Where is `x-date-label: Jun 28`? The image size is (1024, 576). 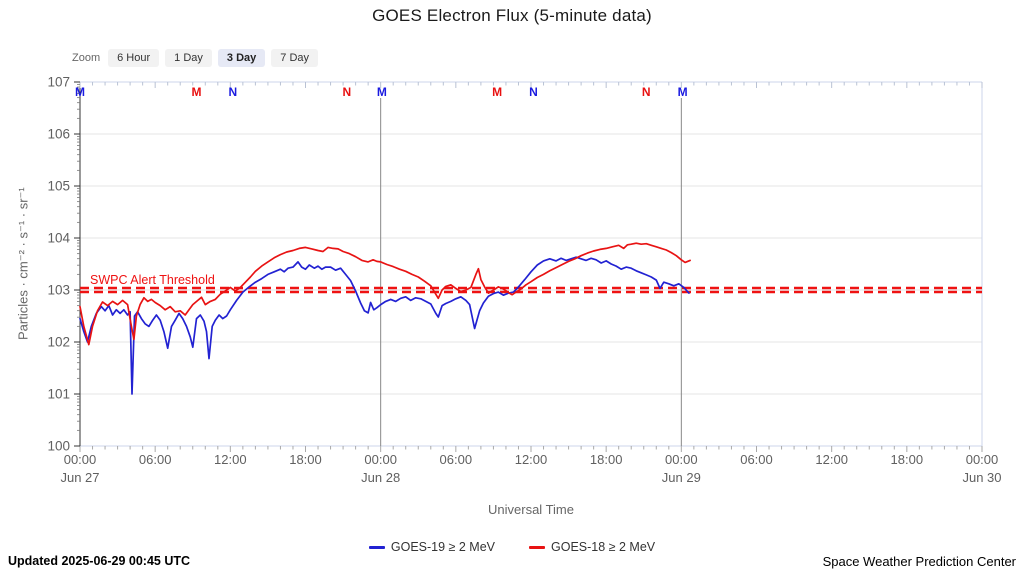
x-date-label: Jun 28 is located at coordinates (380, 477).